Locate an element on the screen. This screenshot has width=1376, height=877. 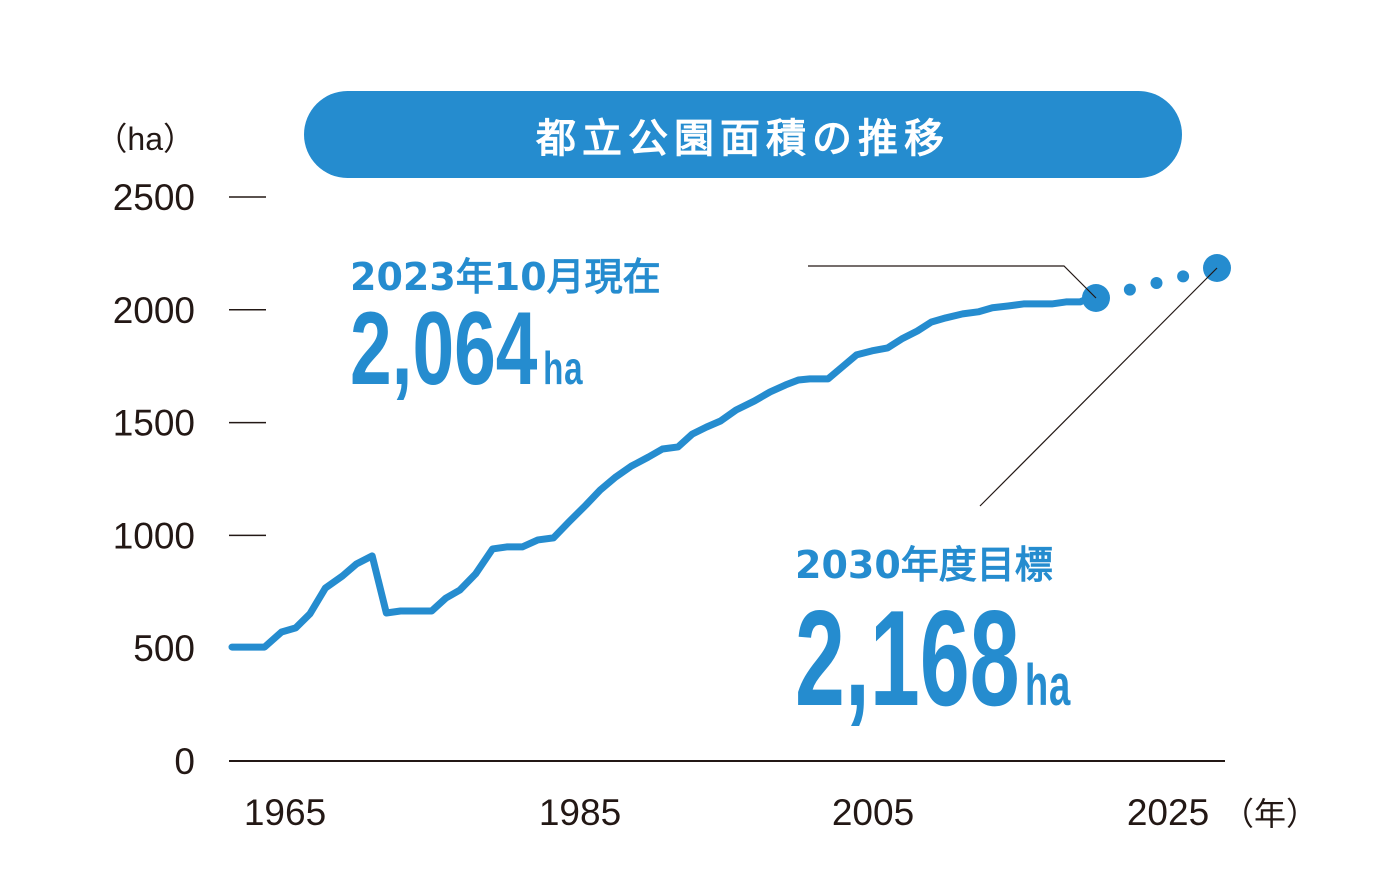
y-tick-label: 2000 is located at coordinates (154, 310).